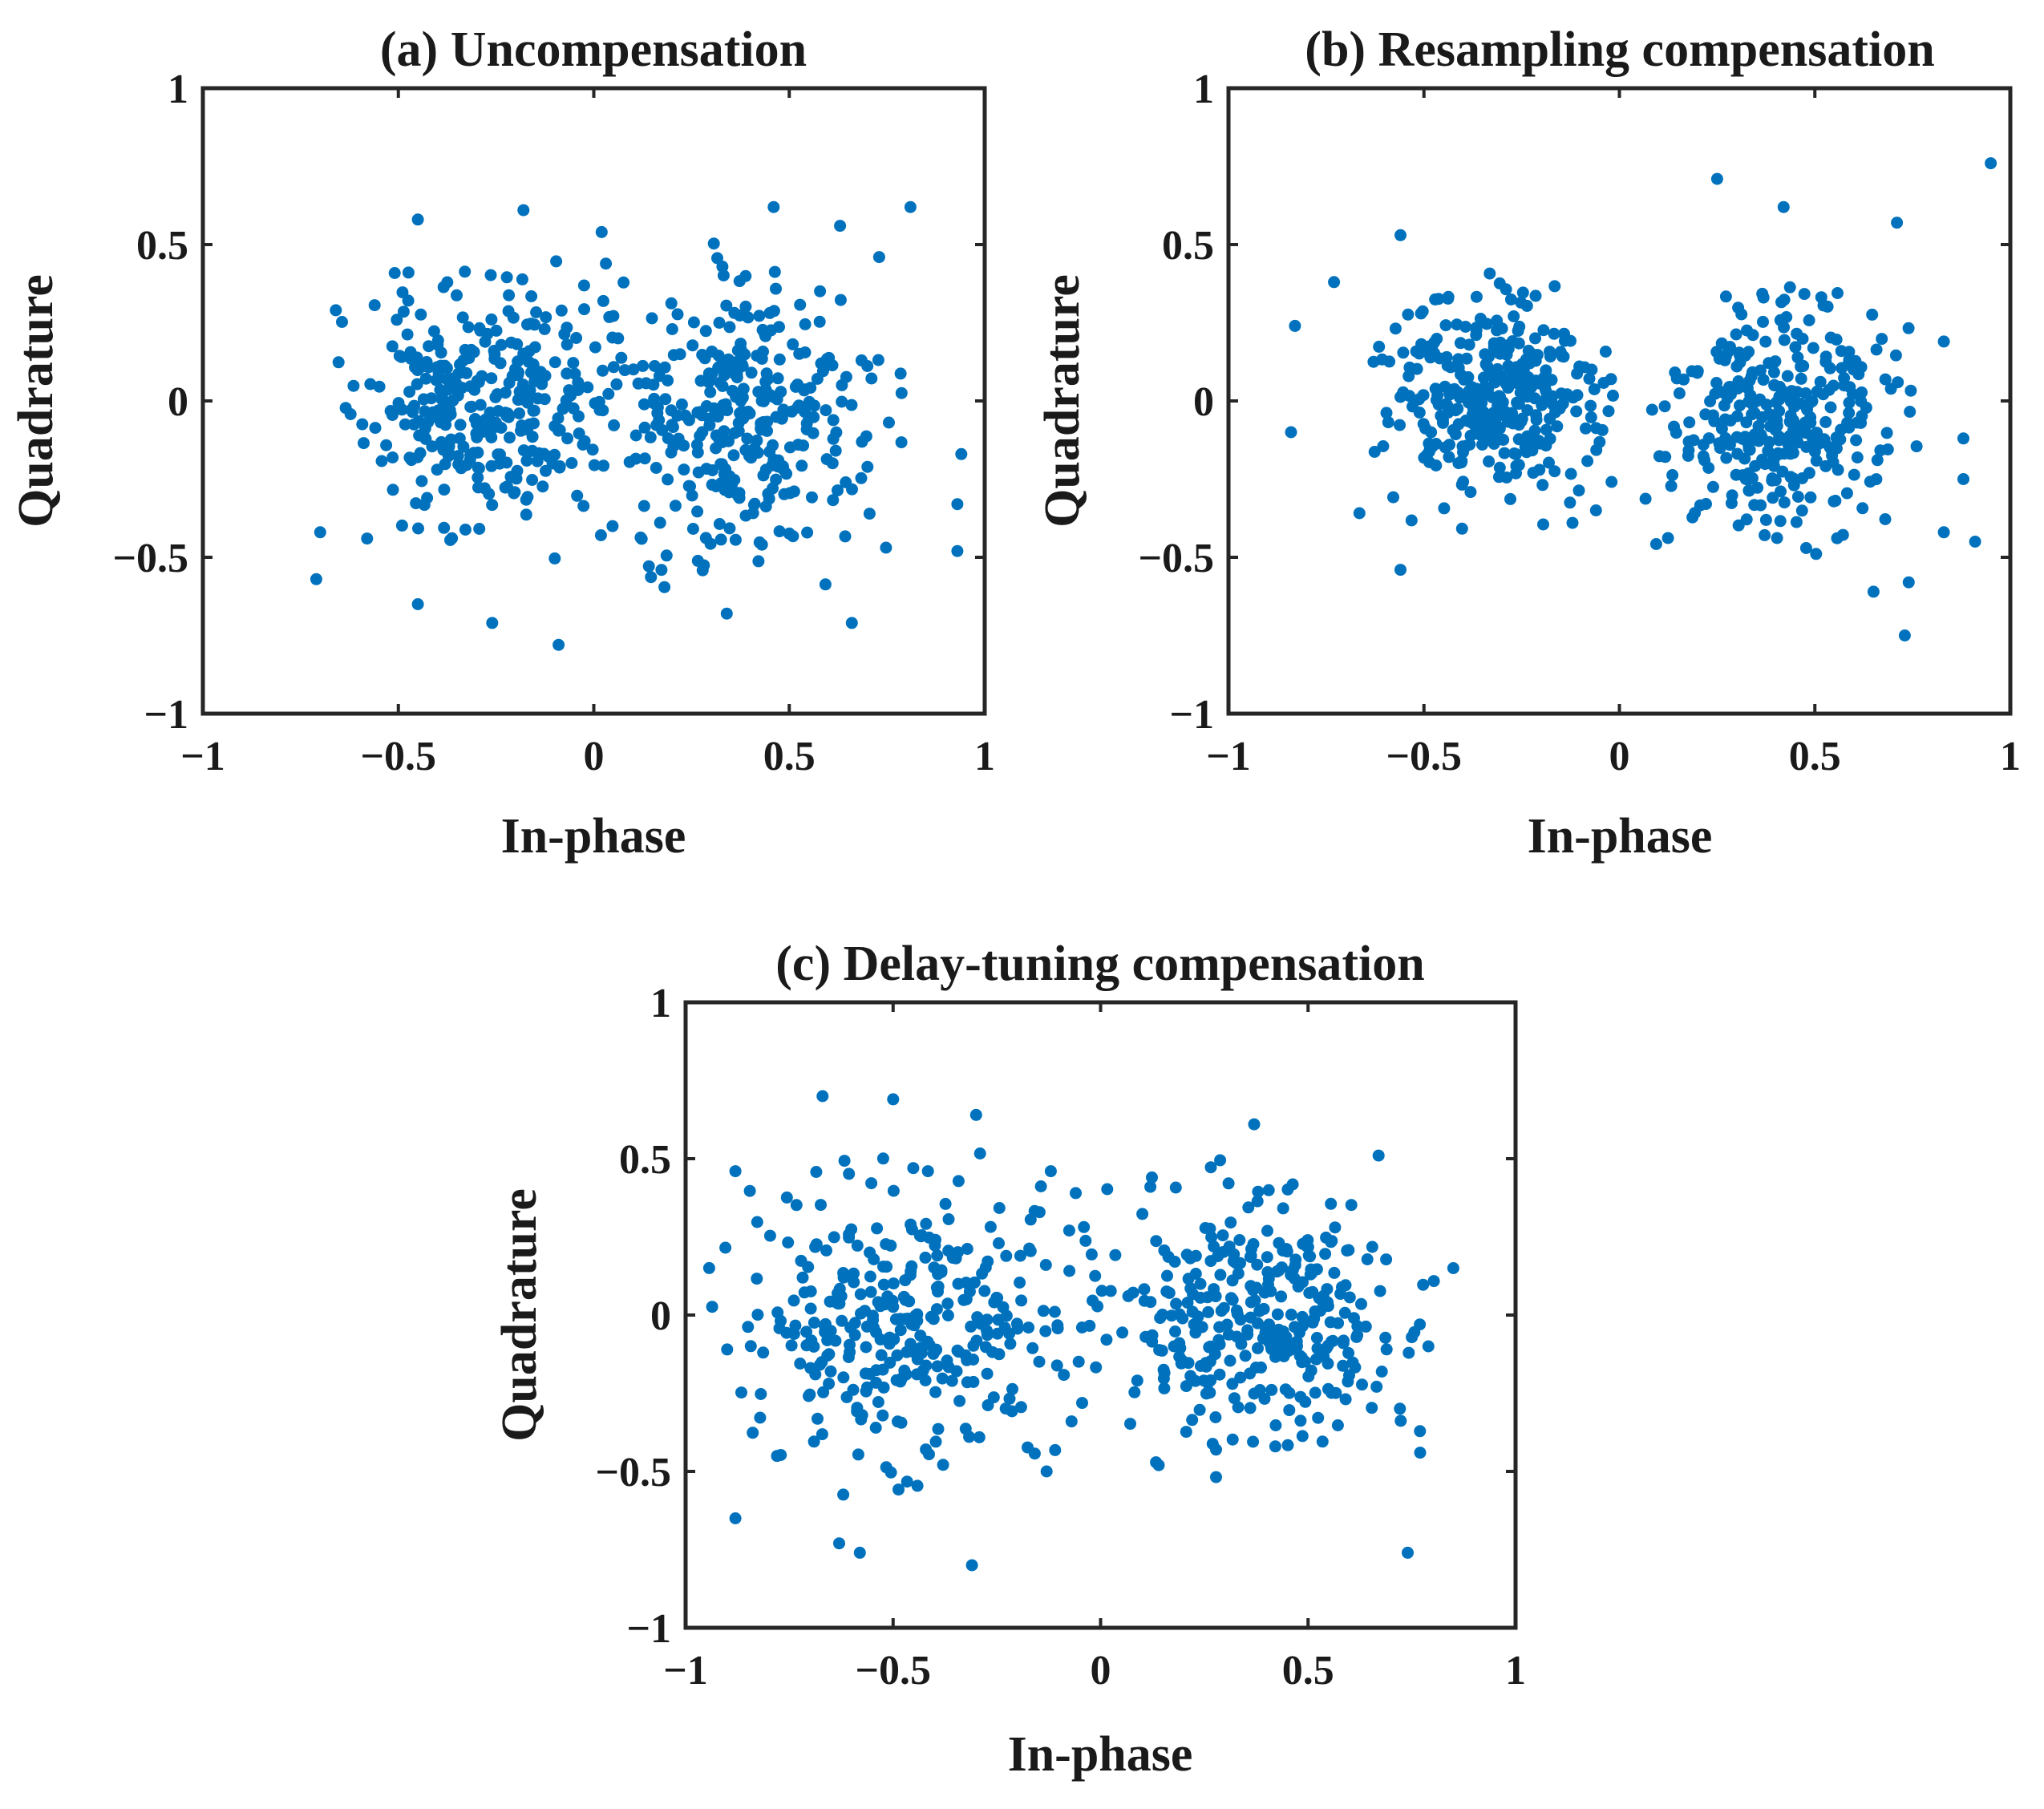 The width and height of the screenshot is (2044, 1809). I want to click on y-tick-label: 0.5, so click(1188, 246).